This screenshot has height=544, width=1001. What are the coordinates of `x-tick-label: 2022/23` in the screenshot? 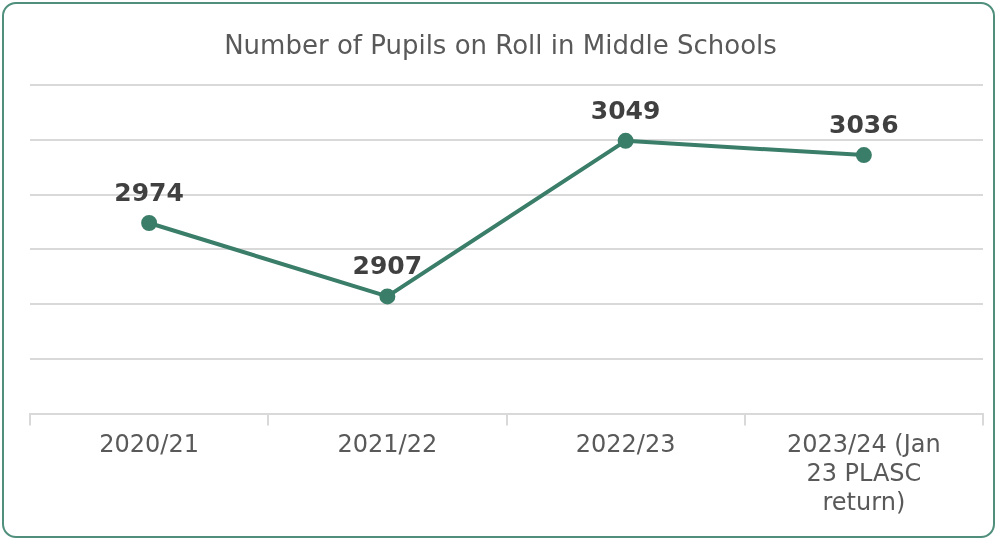 It's located at (625, 444).